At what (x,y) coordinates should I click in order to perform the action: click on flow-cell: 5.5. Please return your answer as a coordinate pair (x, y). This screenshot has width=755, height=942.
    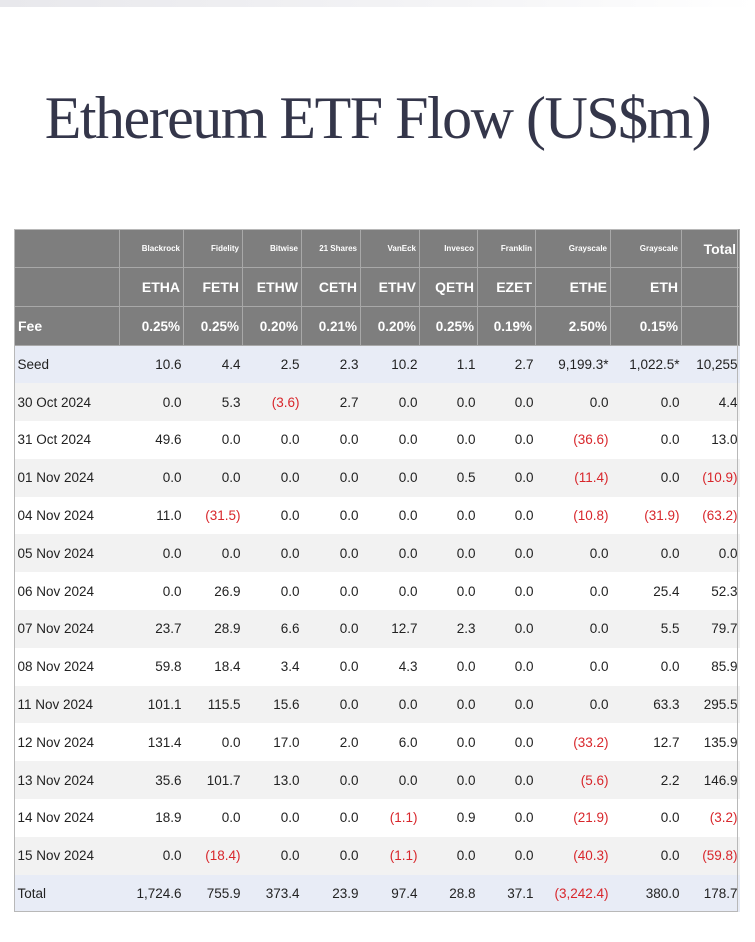
    Looking at the image, I should click on (670, 629).